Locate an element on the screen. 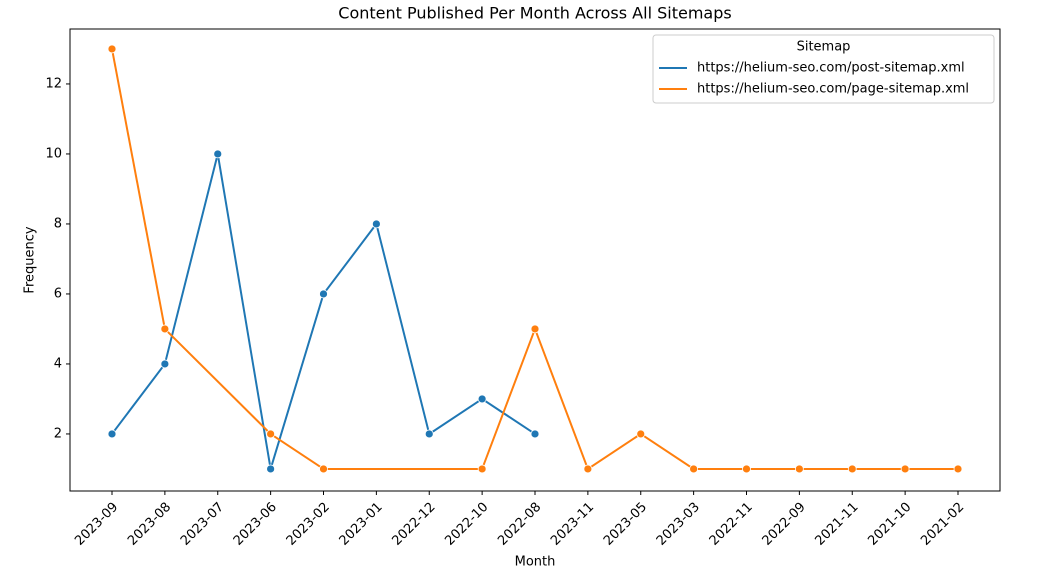 Image resolution: width=1038 pixels, height=575 pixels. y-tick-label: 8 is located at coordinates (58, 223).